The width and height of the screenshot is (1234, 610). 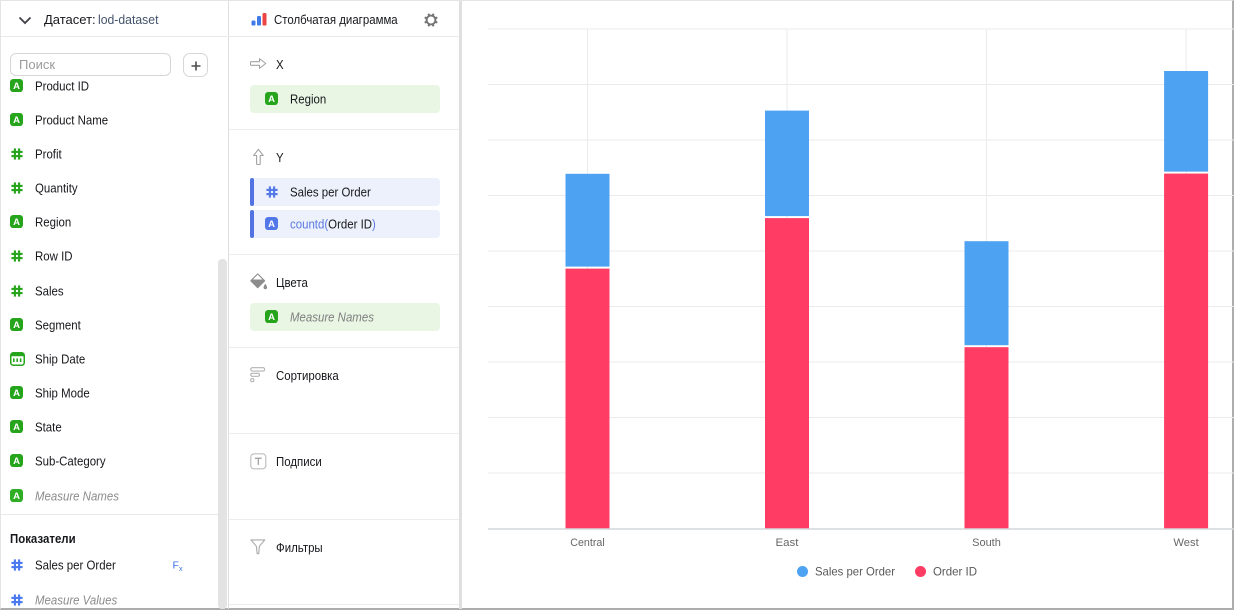 I want to click on svg-text: Central, so click(x=587, y=543).